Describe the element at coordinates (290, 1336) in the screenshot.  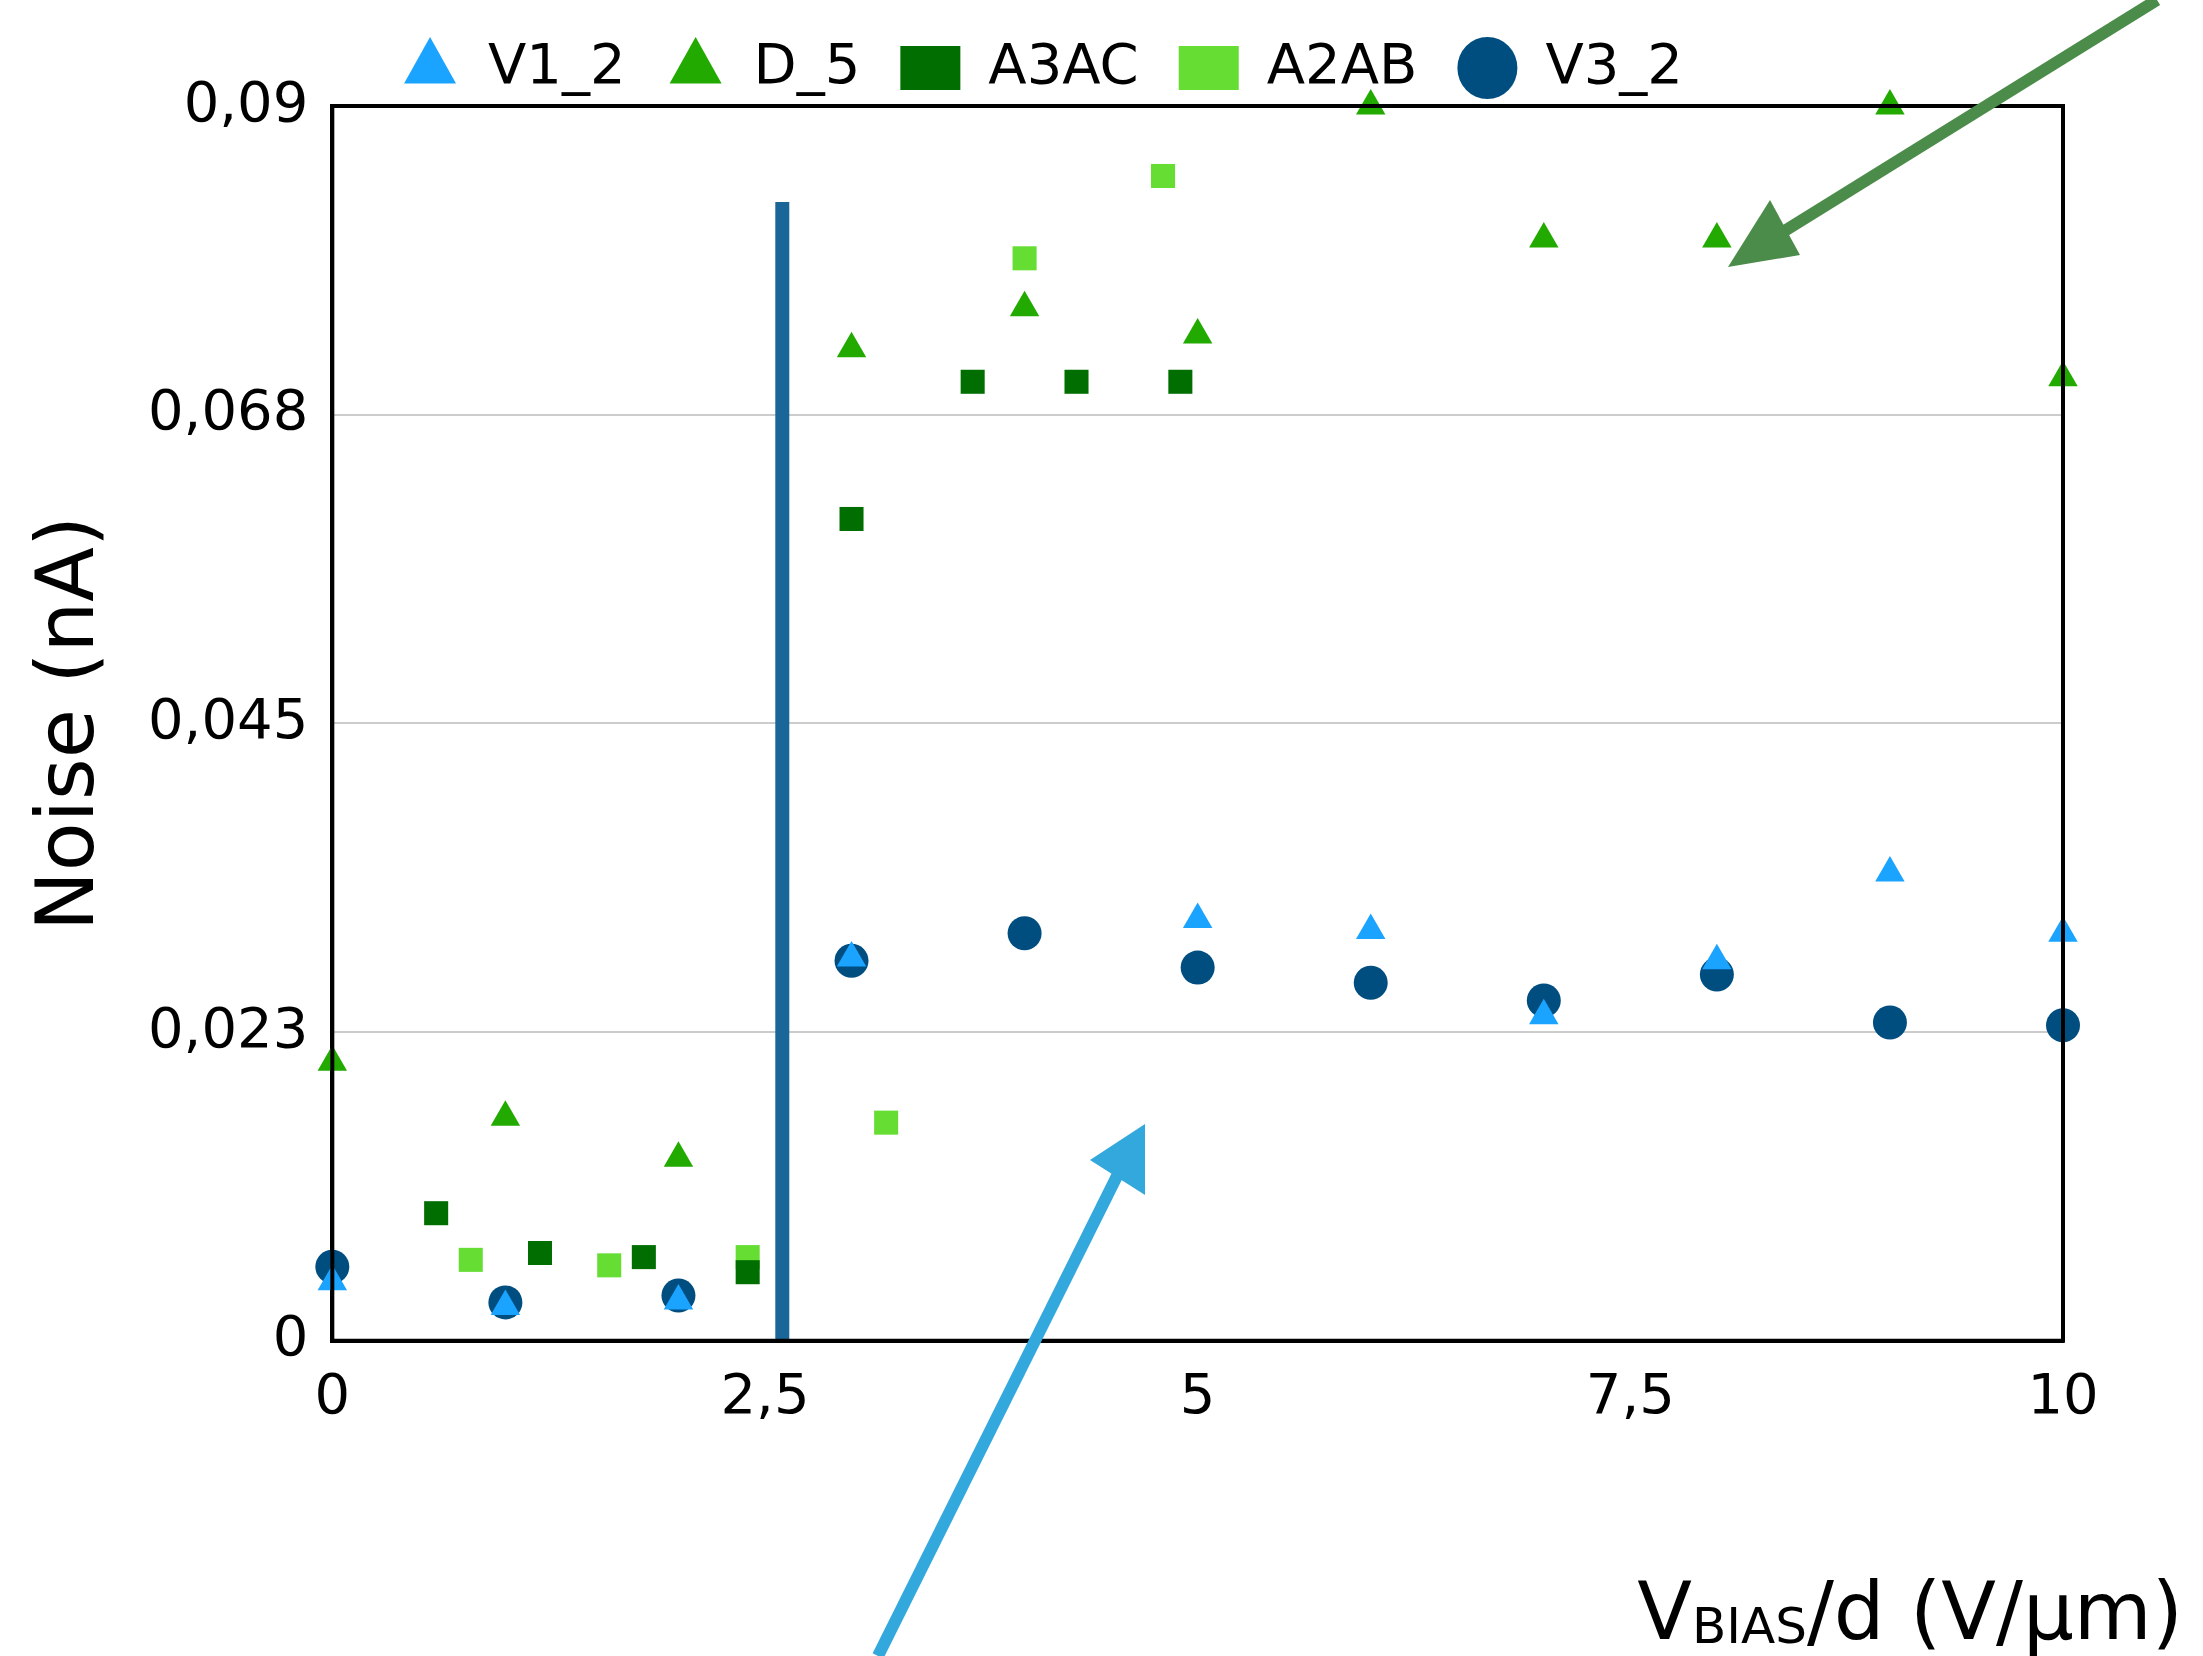
I see `y-tick-label: 0` at that location.